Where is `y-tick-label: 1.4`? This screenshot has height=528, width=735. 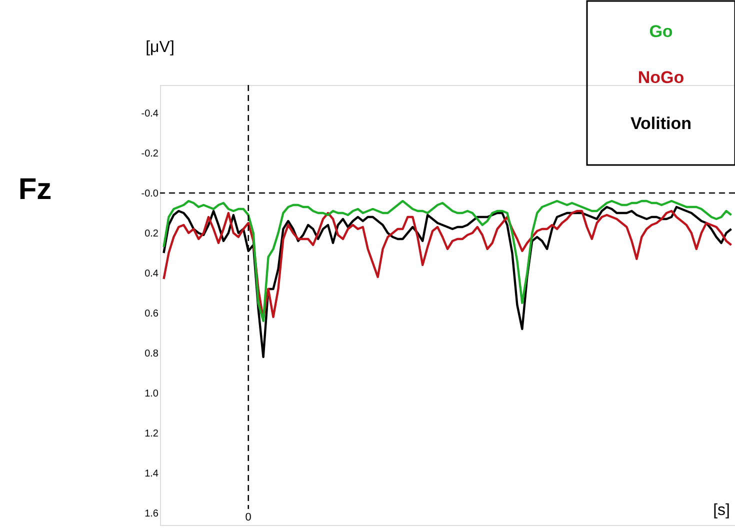
y-tick-label: 1.4 is located at coordinates (151, 474).